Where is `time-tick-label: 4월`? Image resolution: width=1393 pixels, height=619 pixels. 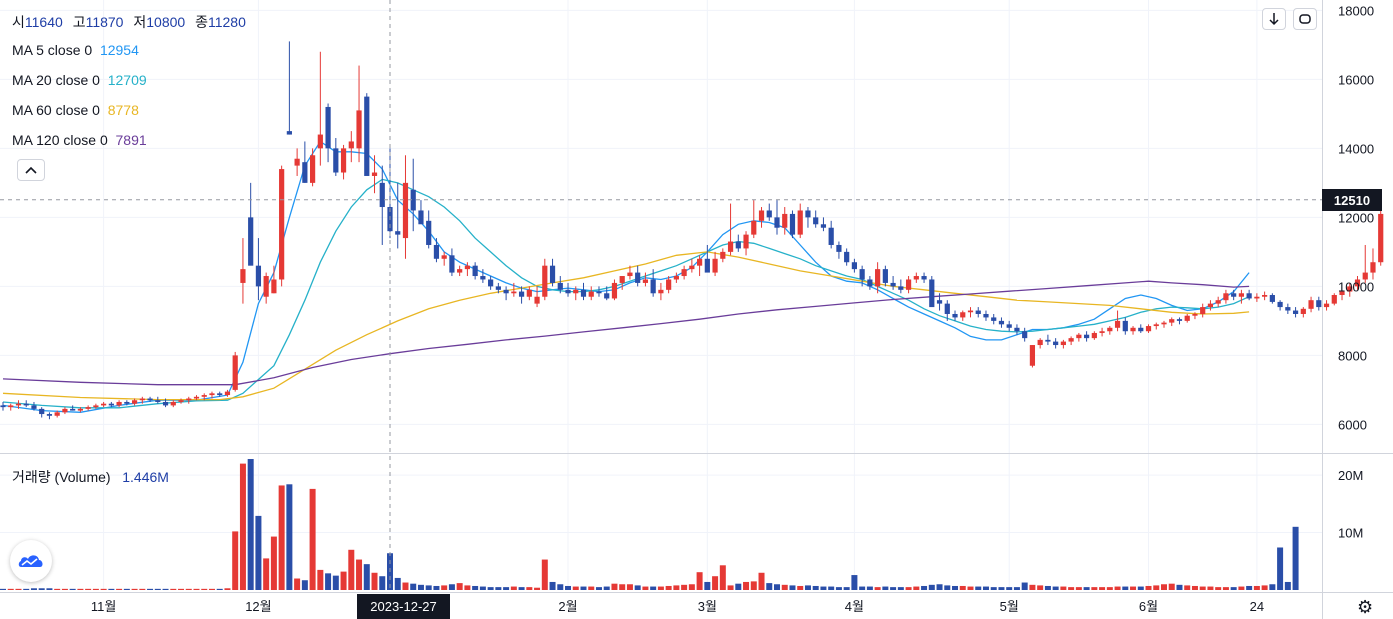 time-tick-label: 4월 is located at coordinates (854, 606).